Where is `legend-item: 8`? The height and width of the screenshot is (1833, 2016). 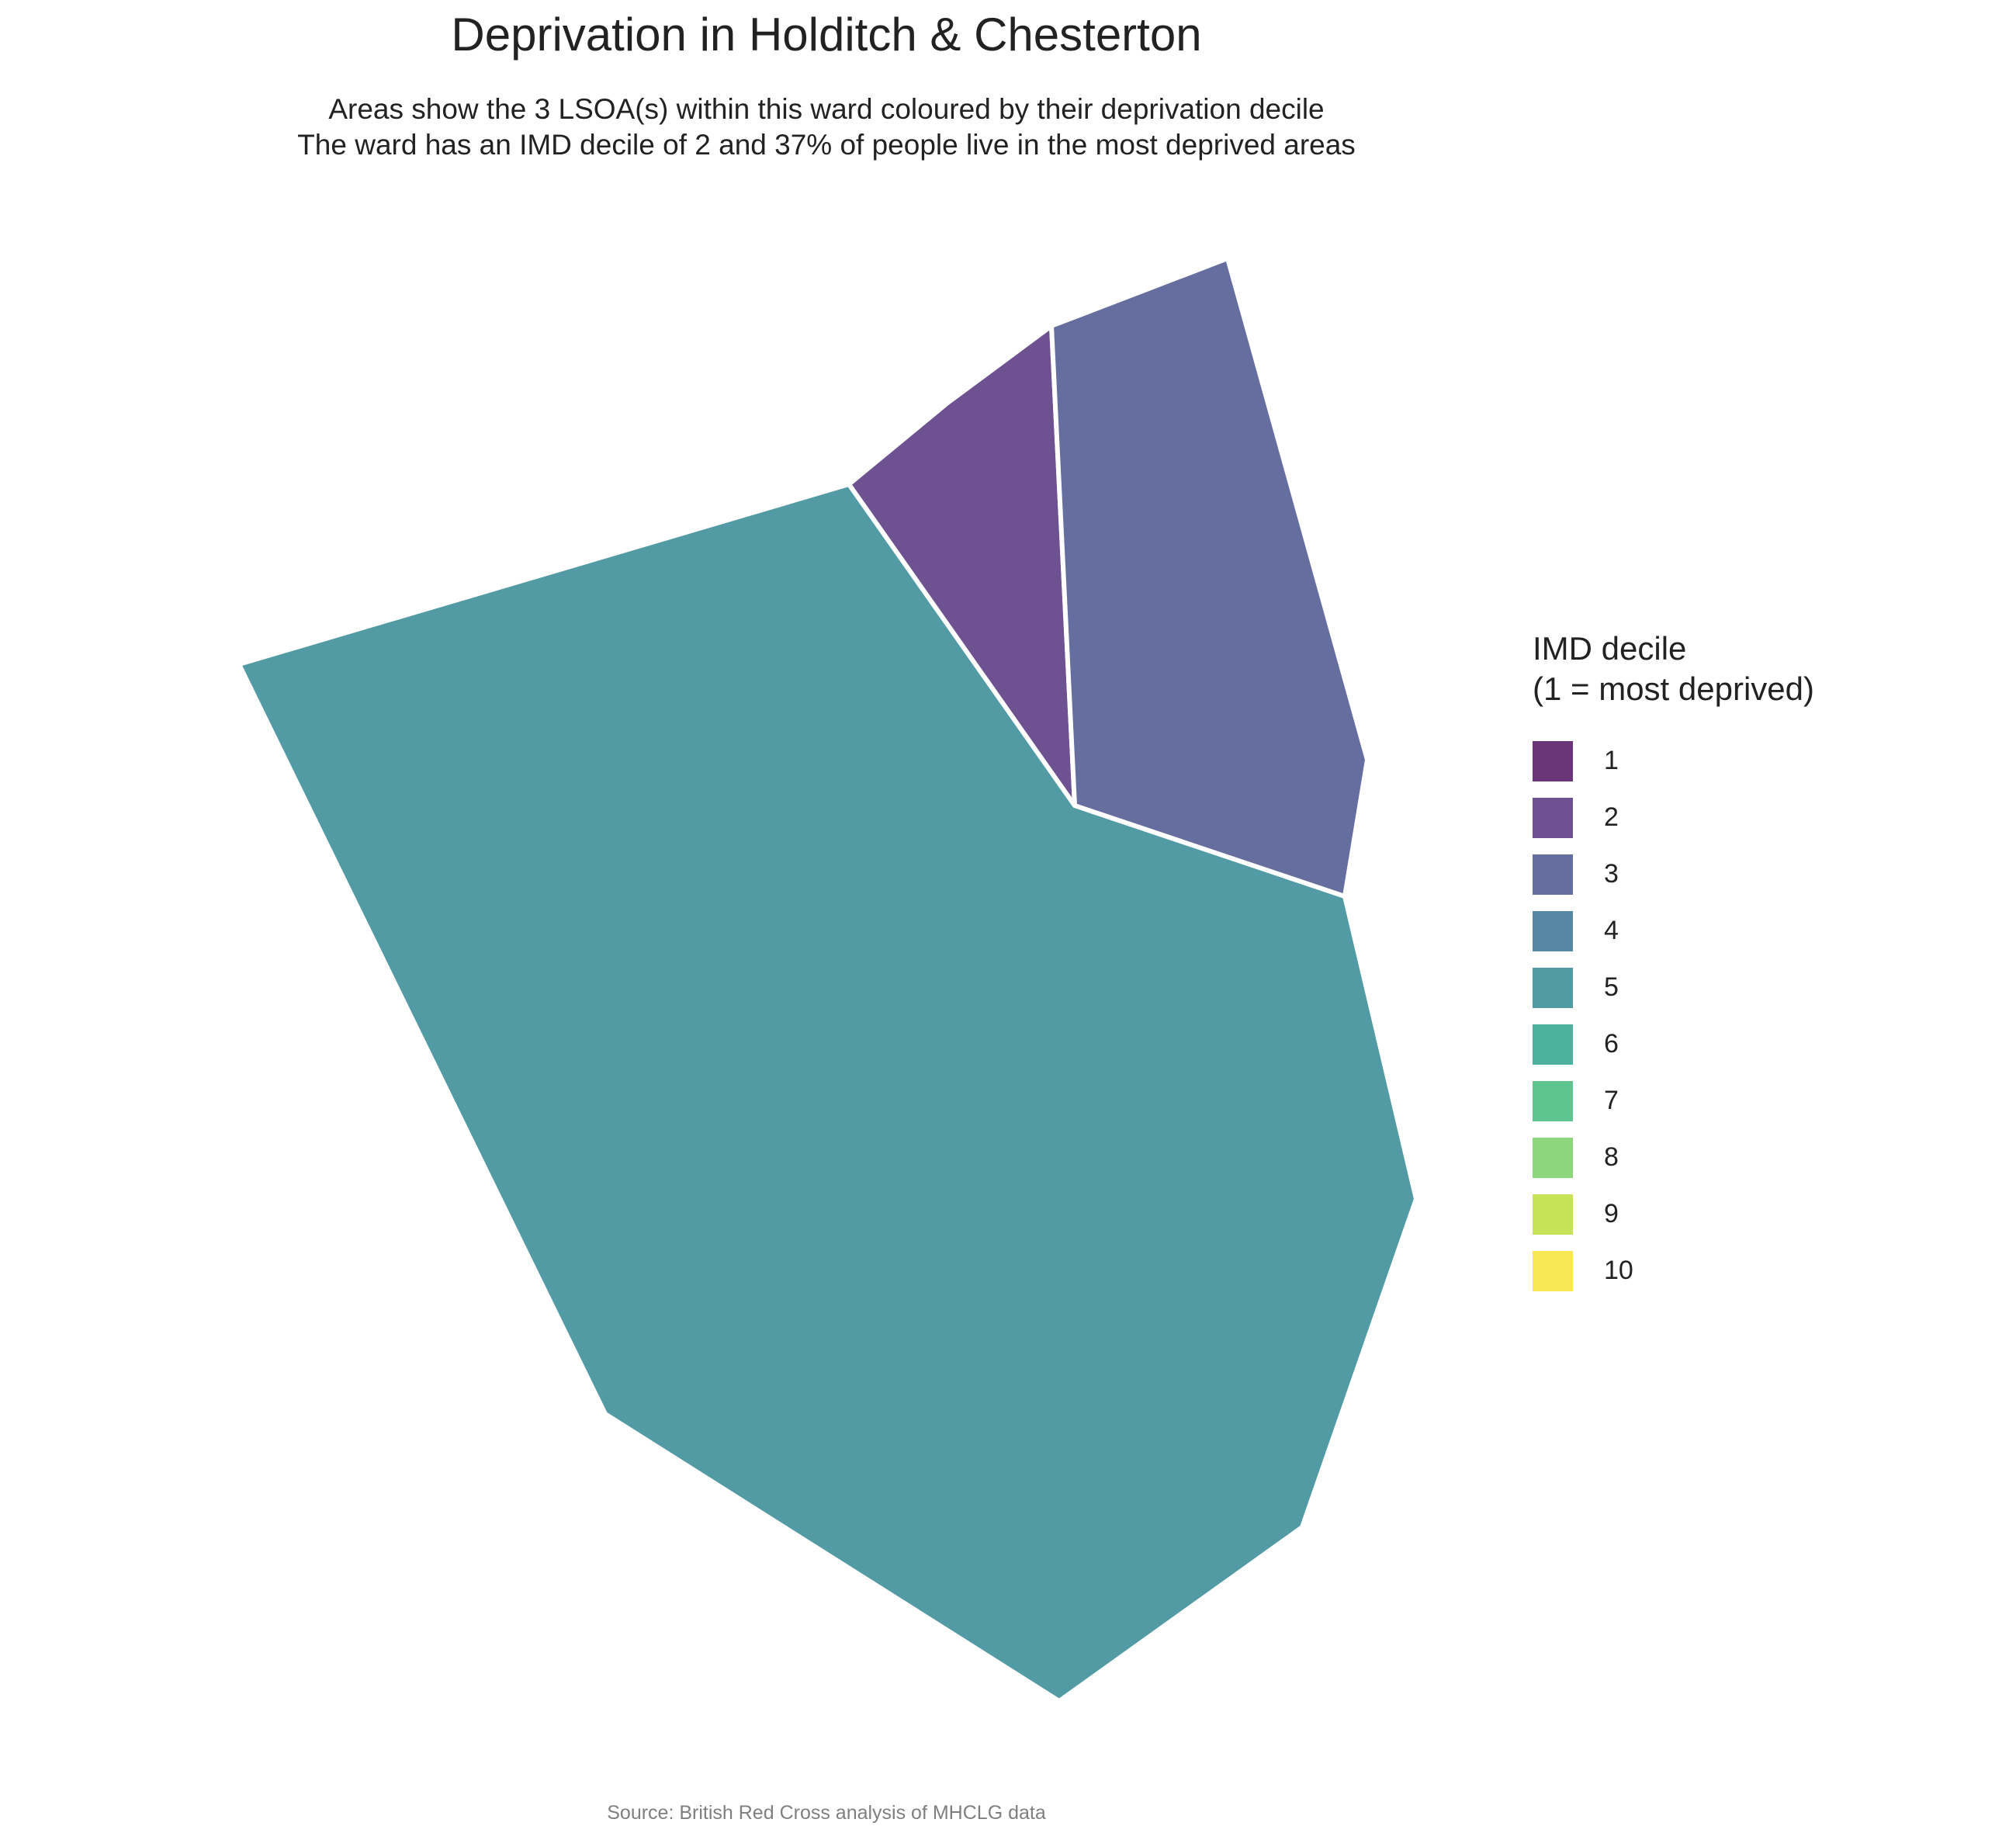
legend-item: 8 is located at coordinates (1674, 1157).